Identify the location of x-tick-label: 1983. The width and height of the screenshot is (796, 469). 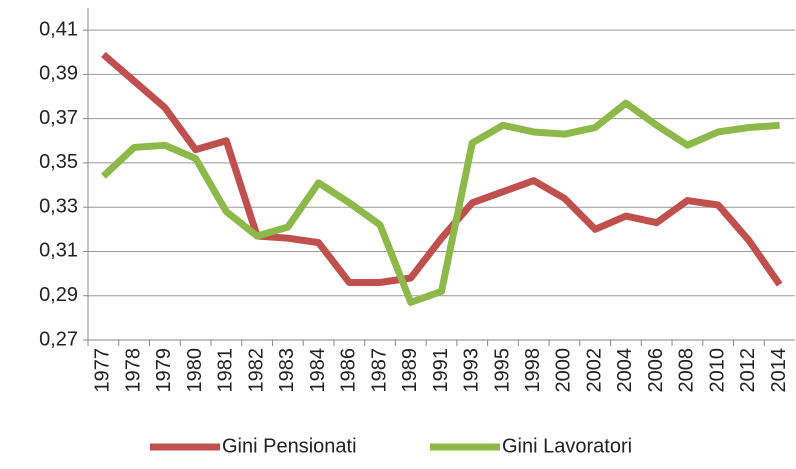
(287, 370).